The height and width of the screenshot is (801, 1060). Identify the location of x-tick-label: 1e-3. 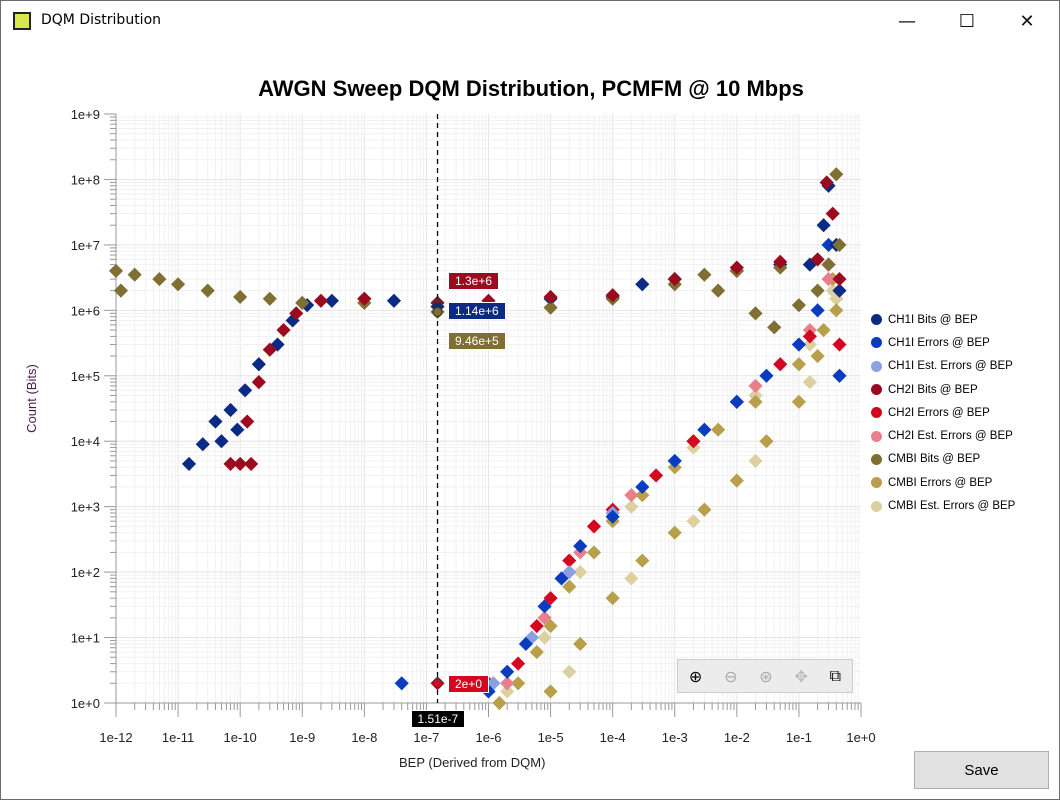
(675, 737).